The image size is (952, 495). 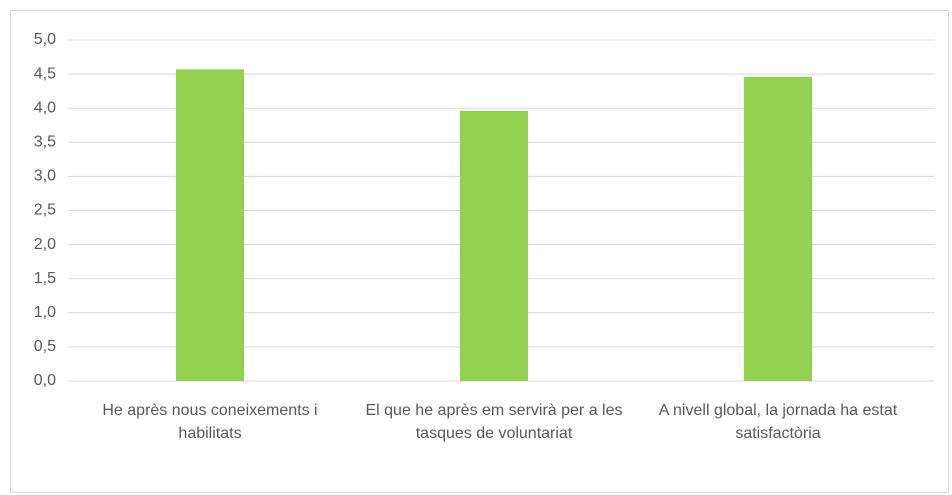 I want to click on x-tick-label: He après nous coneixements i habilitats, so click(x=210, y=422).